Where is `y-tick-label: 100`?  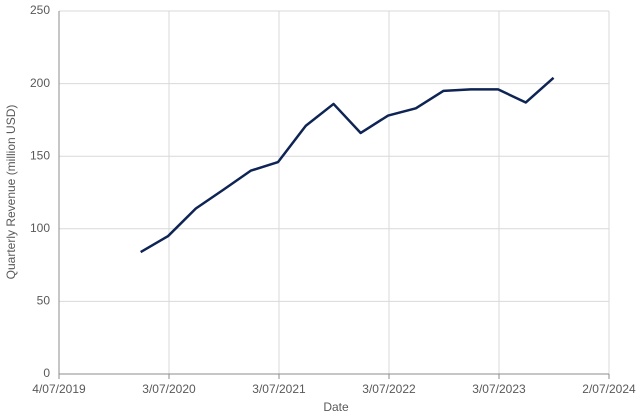
y-tick-label: 100 is located at coordinates (40, 228).